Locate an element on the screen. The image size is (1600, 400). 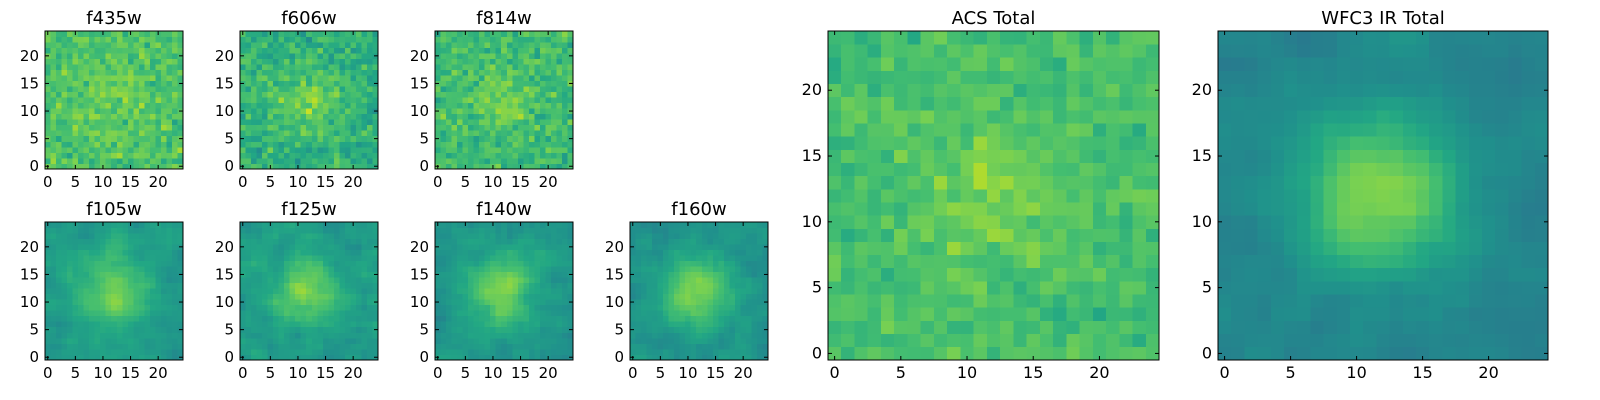
y-tick-label: 5 is located at coordinates (229, 139).